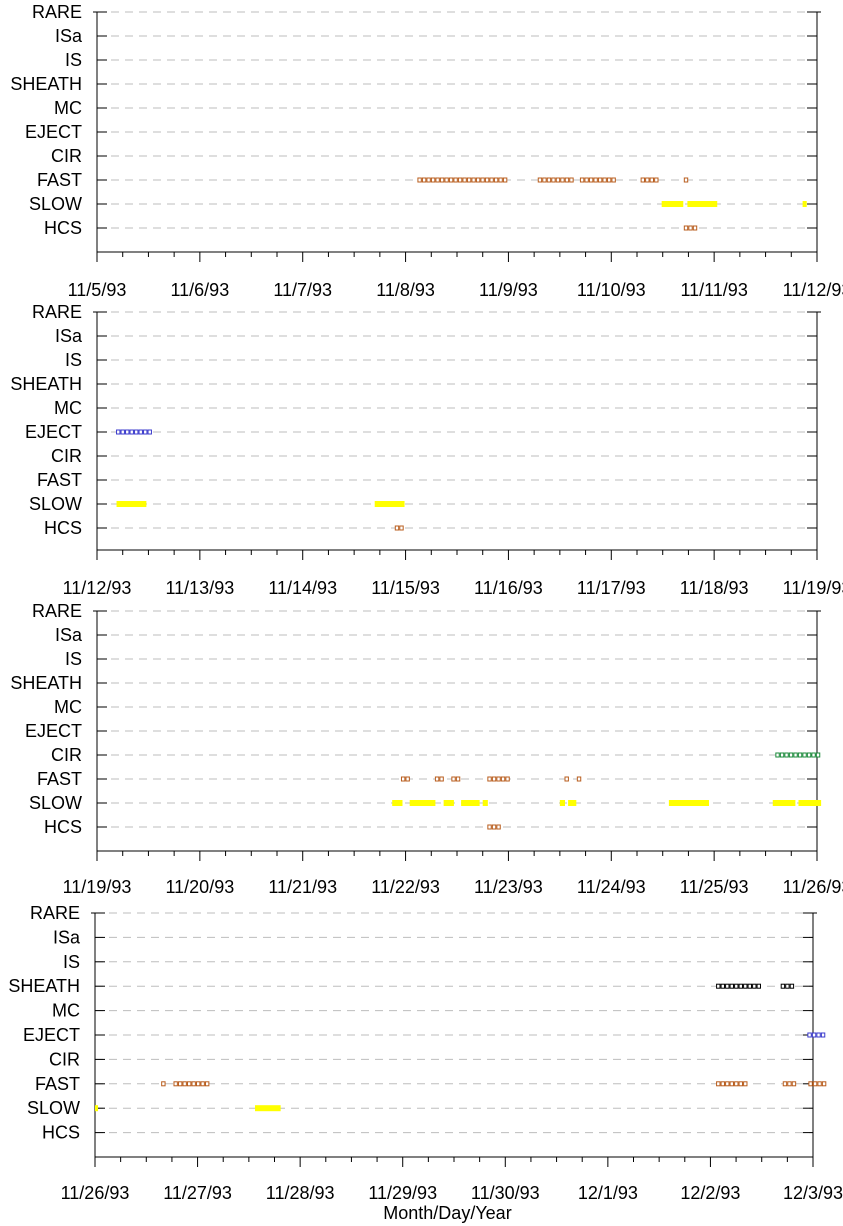 The width and height of the screenshot is (843, 1226). What do you see at coordinates (813, 588) in the screenshot?
I see `x-tick-label: 11/19/93` at bounding box center [813, 588].